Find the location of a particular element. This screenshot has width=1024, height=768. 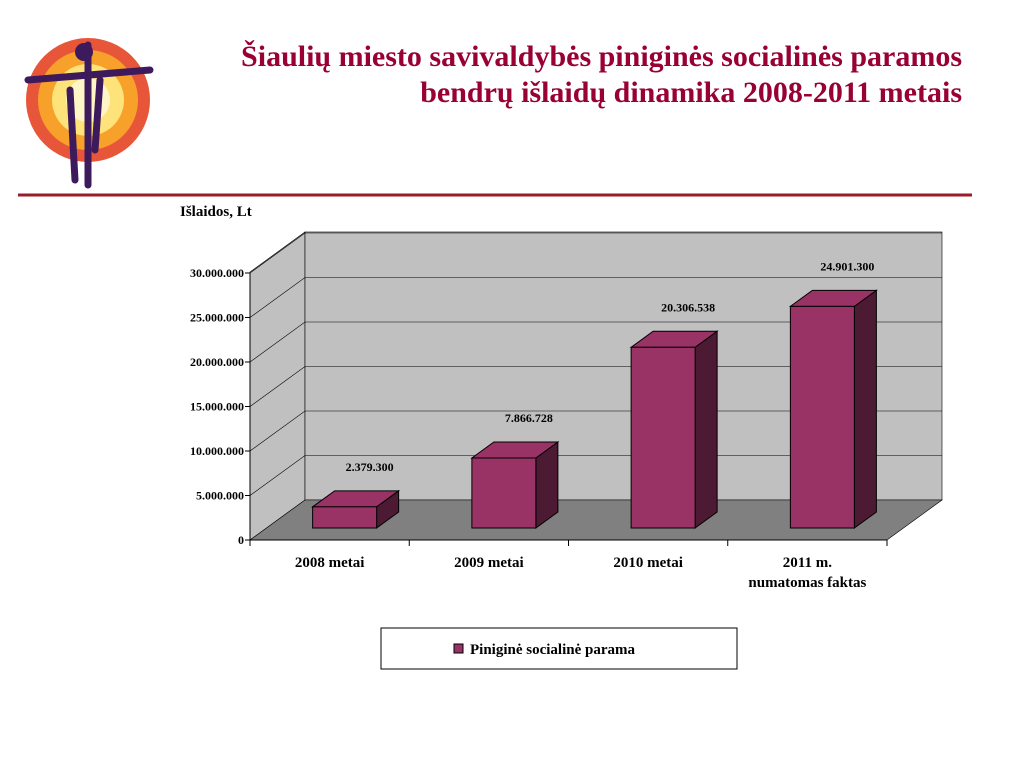

y-tick-label: 15.000.000 is located at coordinates (217, 407).